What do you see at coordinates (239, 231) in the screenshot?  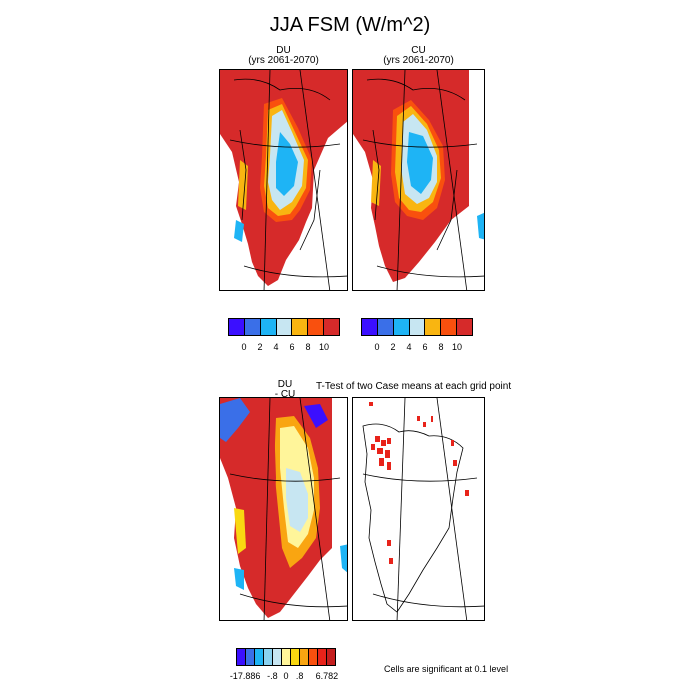 I see `map-du-west-blue` at bounding box center [239, 231].